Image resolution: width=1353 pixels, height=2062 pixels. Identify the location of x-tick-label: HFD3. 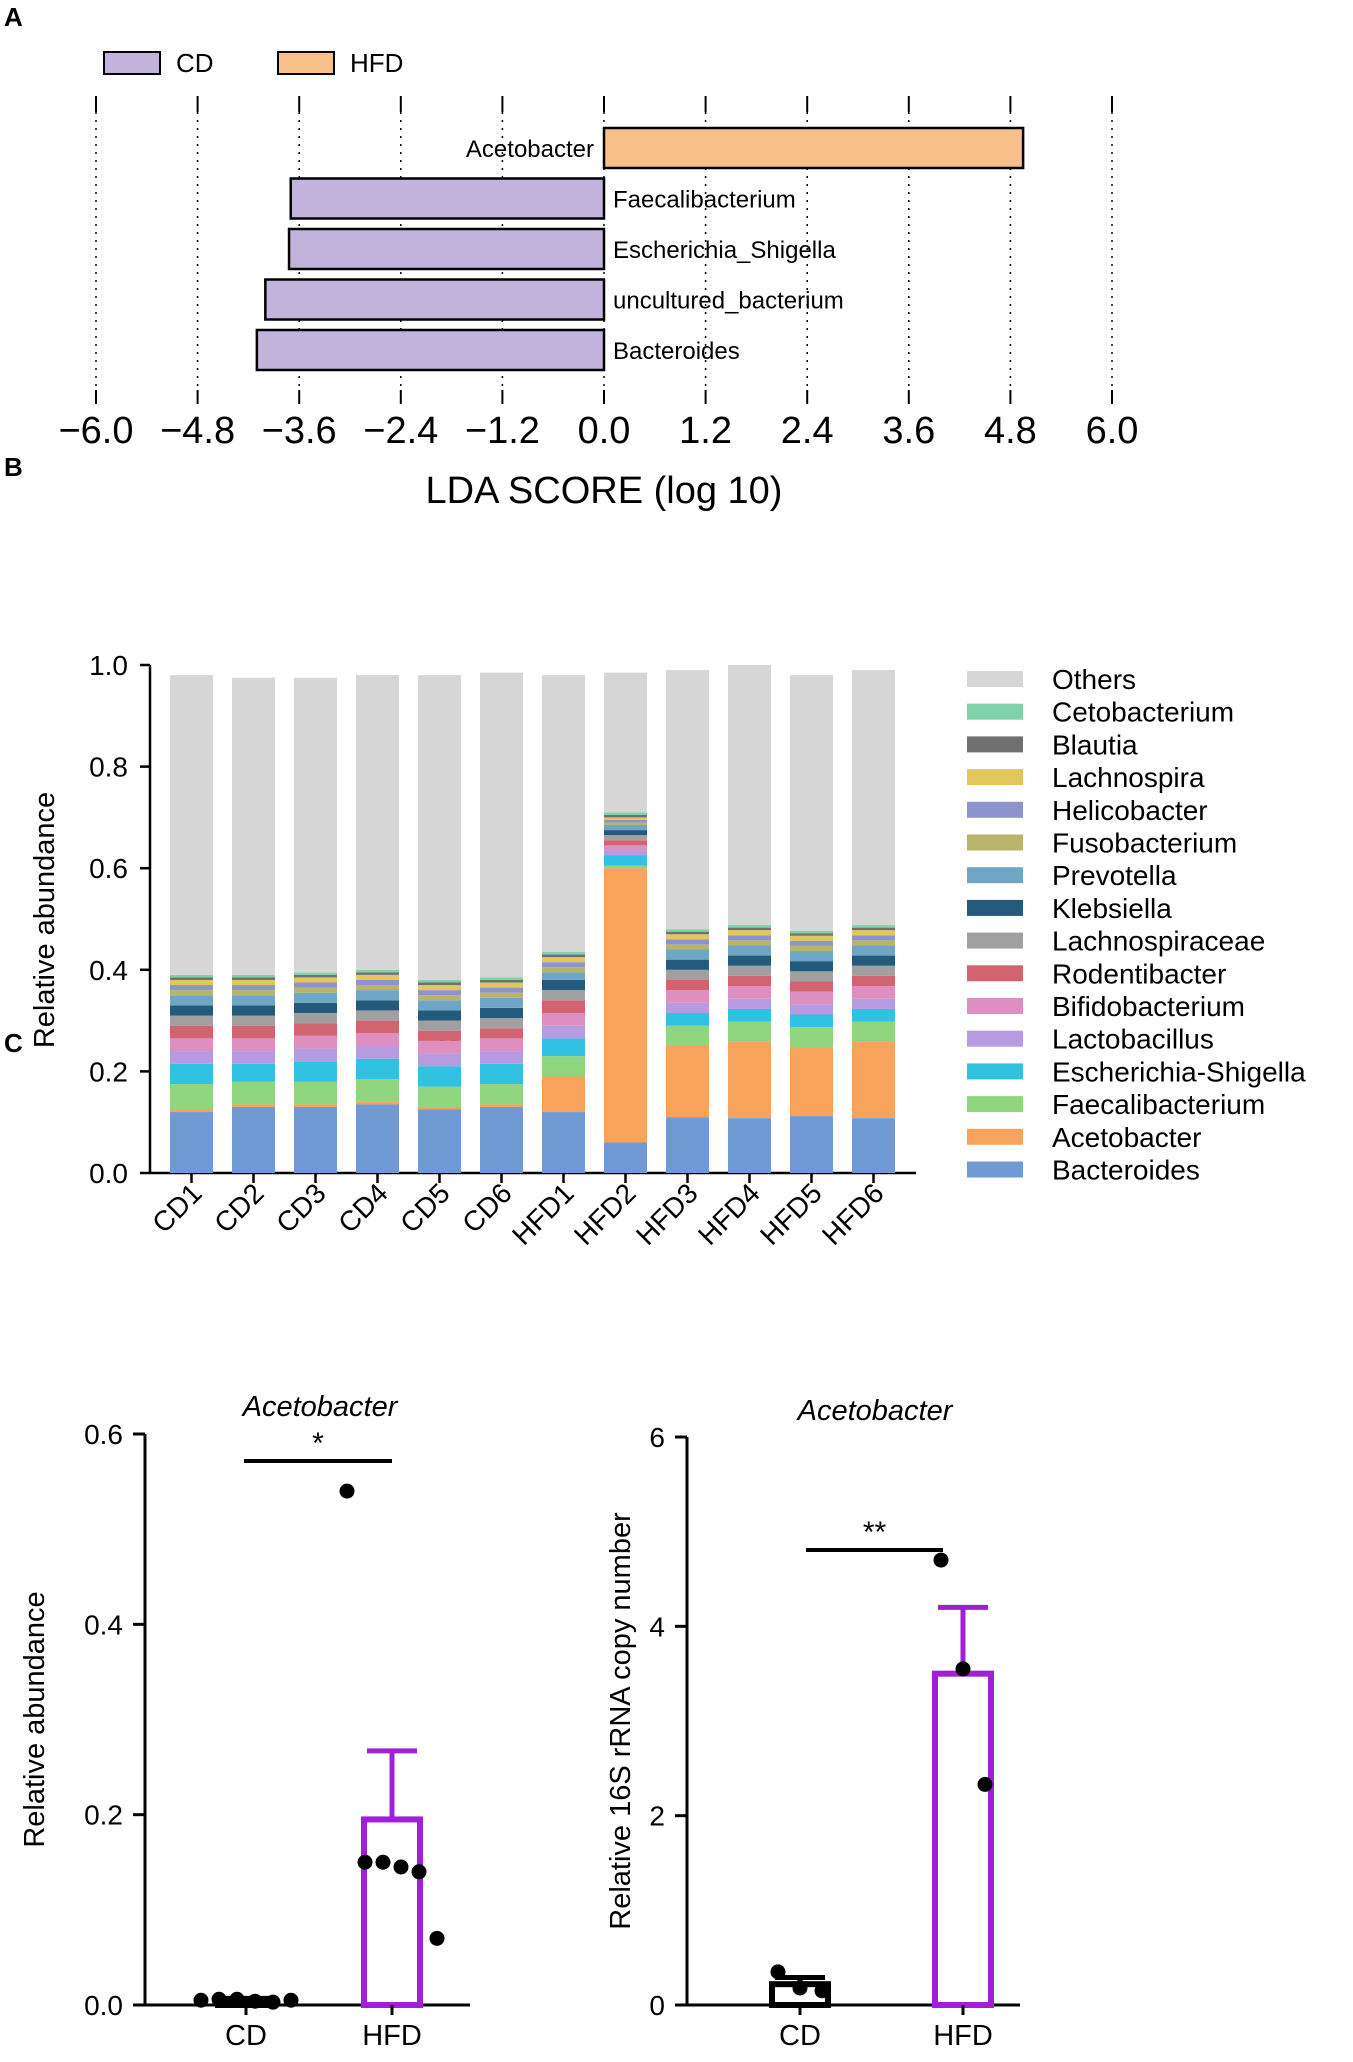
(667, 1214).